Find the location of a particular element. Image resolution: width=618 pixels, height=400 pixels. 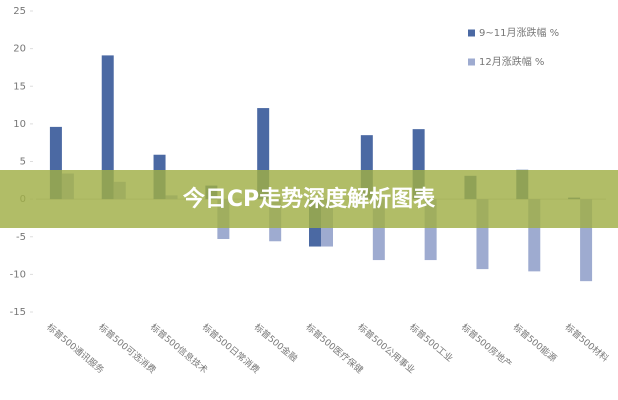

banner-title: 今日CP走势深度解析图表 is located at coordinates (309, 199).